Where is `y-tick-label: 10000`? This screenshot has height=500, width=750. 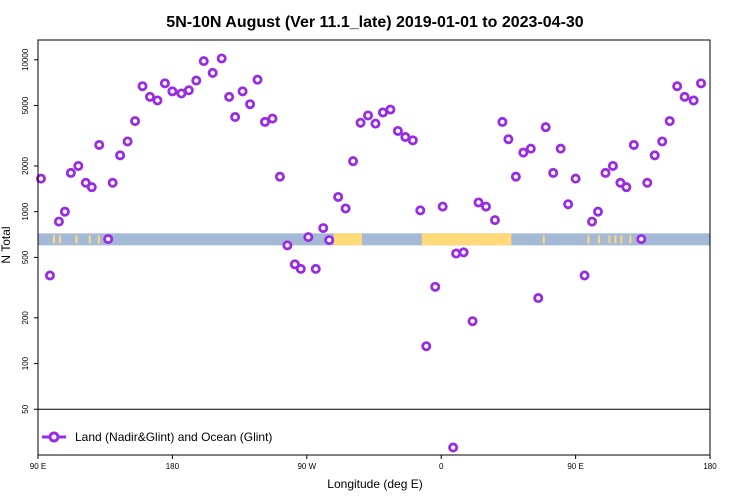 y-tick-label: 10000 is located at coordinates (25, 59).